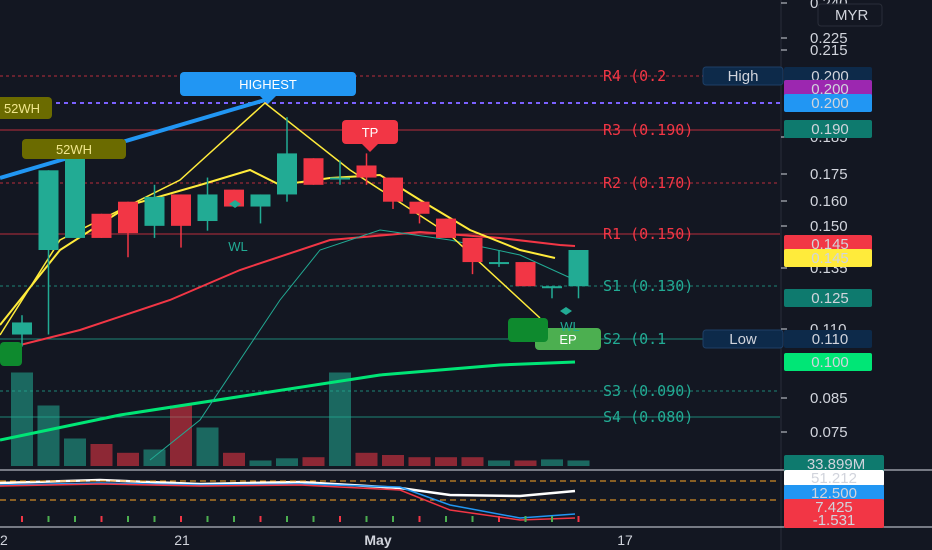 The height and width of the screenshot is (550, 932). I want to click on oscillator-pane, so click(390, 501).